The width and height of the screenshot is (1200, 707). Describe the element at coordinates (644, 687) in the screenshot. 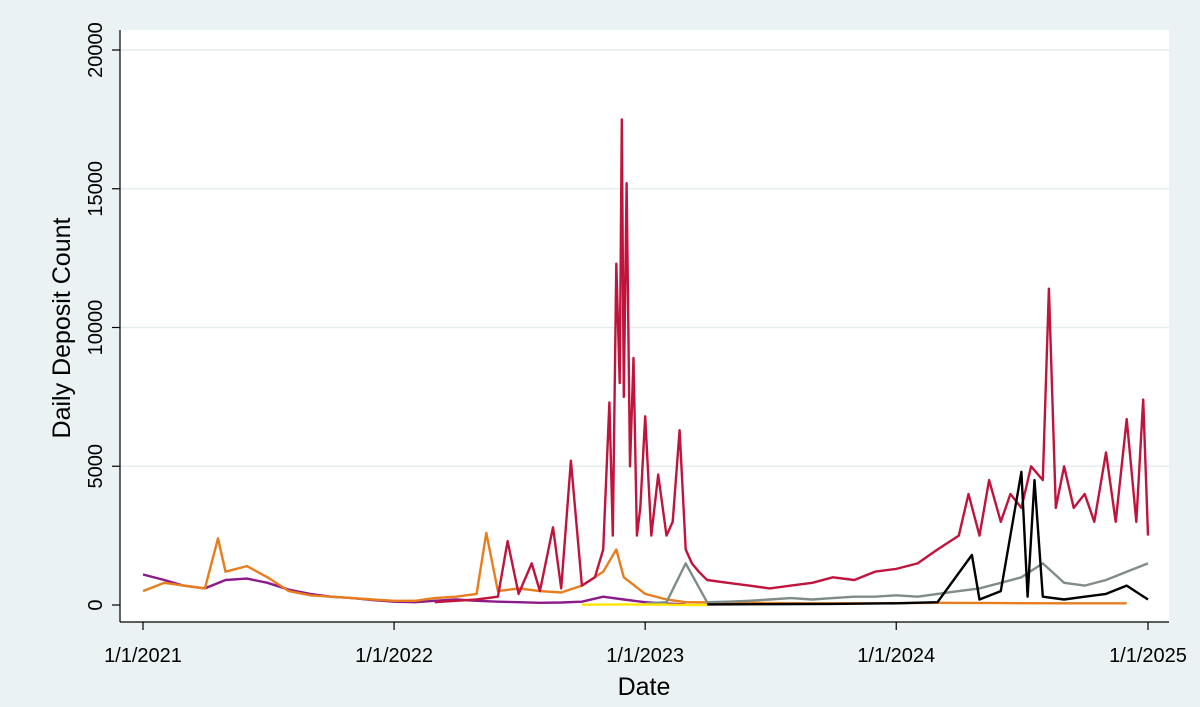

I see `x-axis-title: Date` at that location.